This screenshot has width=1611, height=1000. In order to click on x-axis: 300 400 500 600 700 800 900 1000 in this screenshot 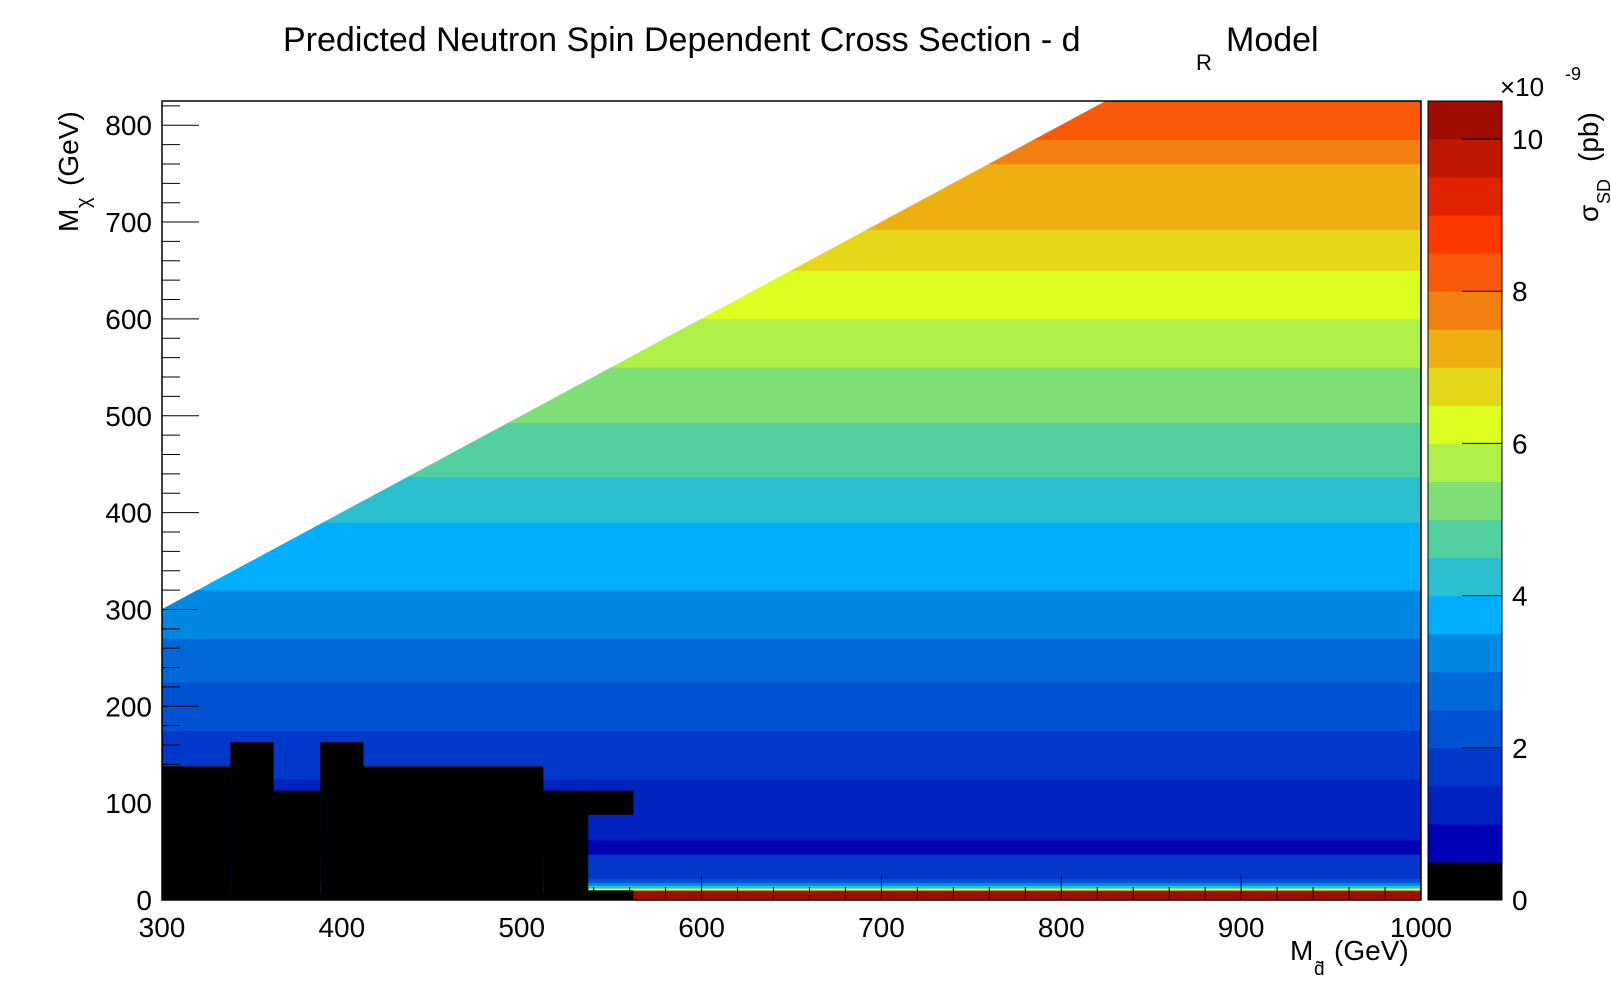, I will do `click(795, 909)`.